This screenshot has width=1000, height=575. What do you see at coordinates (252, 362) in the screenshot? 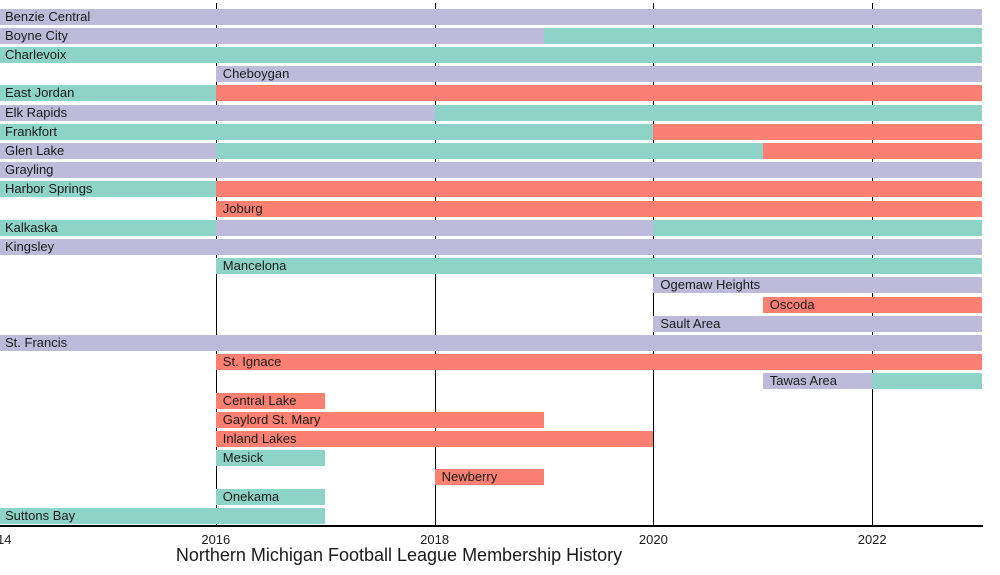
I see `team-label: St. Ignace` at bounding box center [252, 362].